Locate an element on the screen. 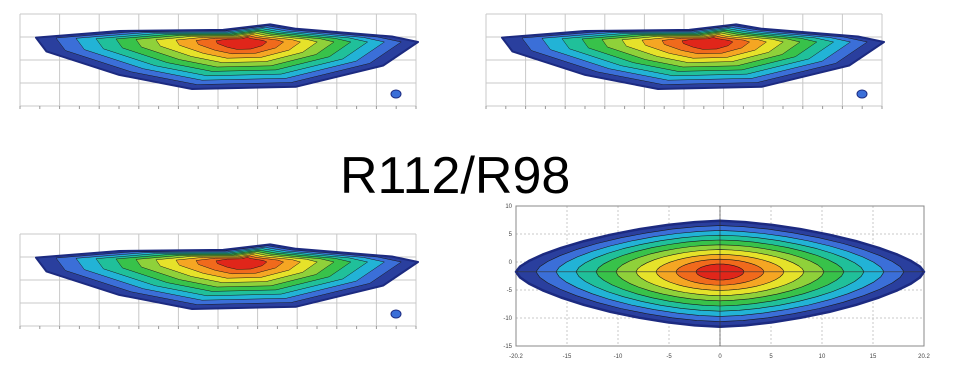  isolux-chart-bottom-left is located at coordinates (218, 280).